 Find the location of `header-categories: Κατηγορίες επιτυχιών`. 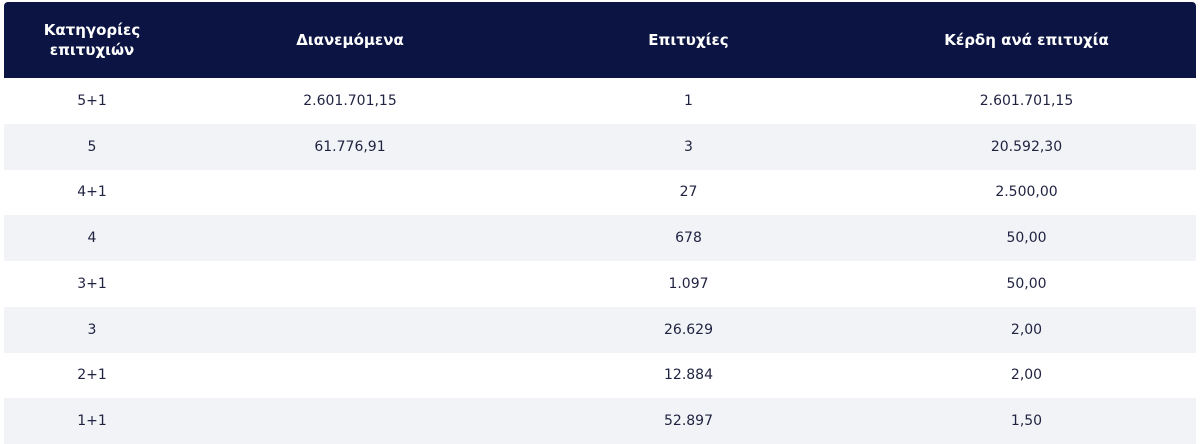

header-categories: Κατηγορίες επιτυχιών is located at coordinates (92, 40).